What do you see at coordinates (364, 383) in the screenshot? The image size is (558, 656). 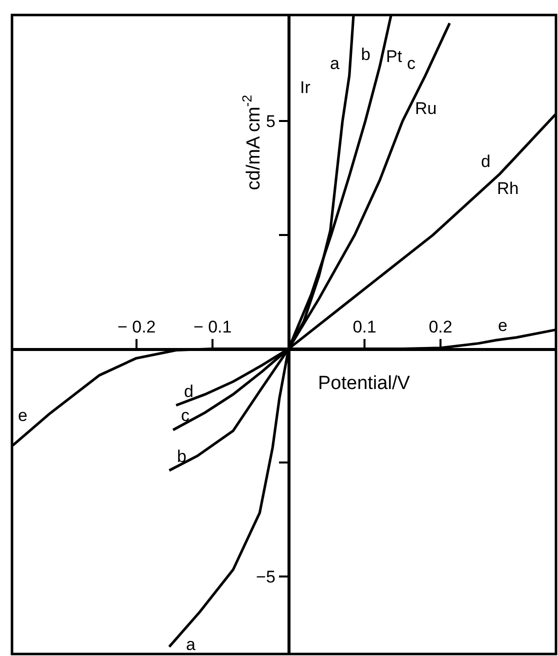 I see `x-axis-title: Potential/V` at bounding box center [364, 383].